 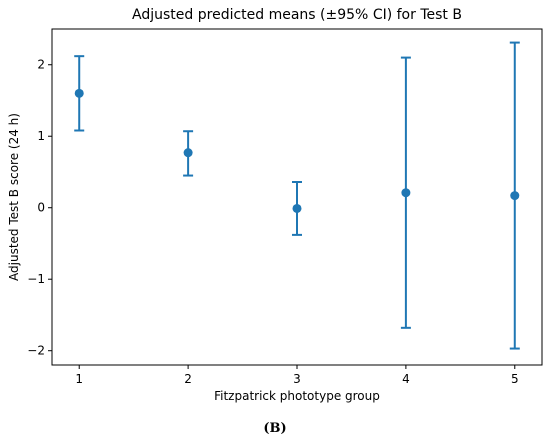 I want to click on x-tick-label: 5, so click(x=515, y=379).